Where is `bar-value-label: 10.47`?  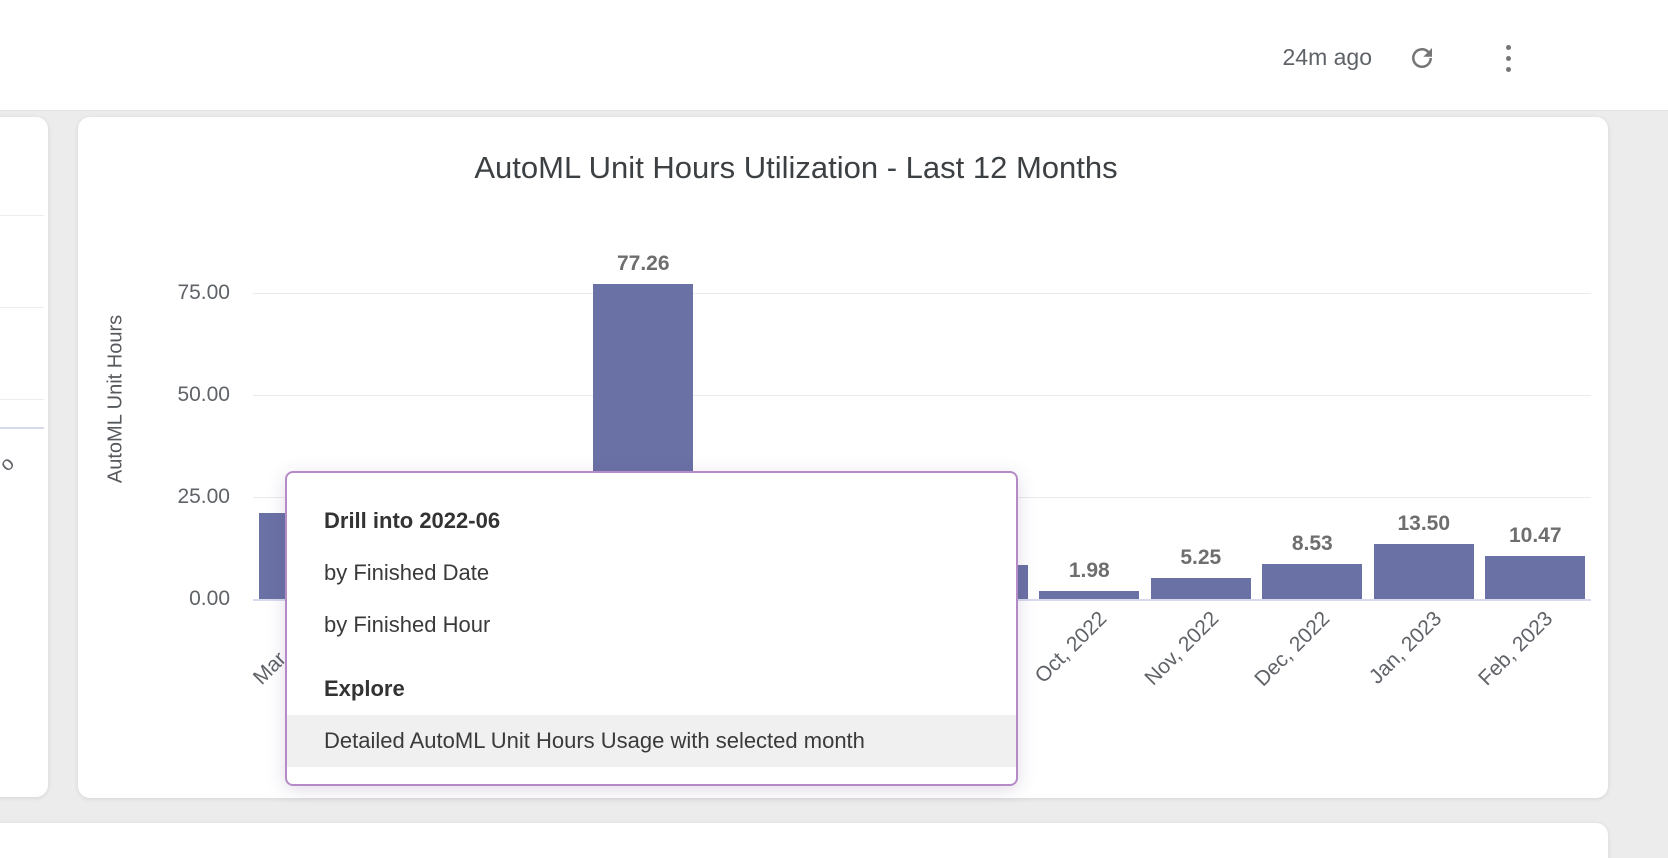 bar-value-label: 10.47 is located at coordinates (1535, 535).